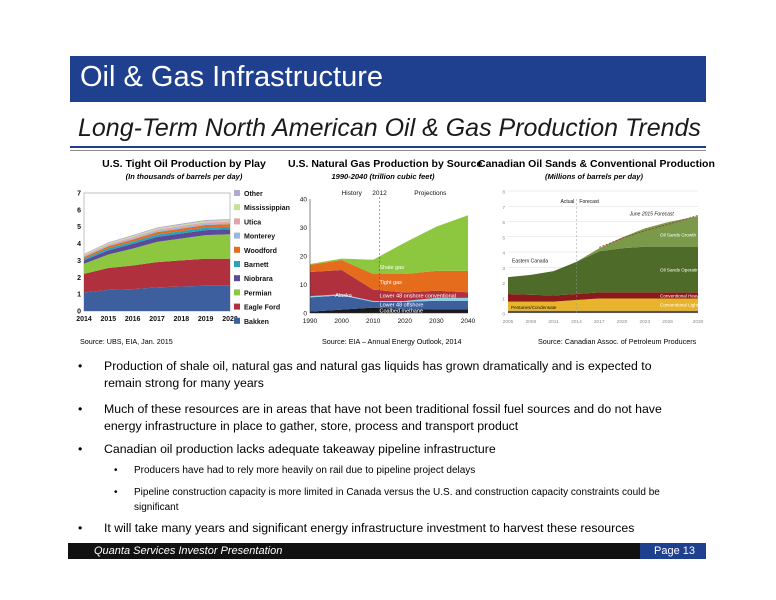  Describe the element at coordinates (402, 306) in the screenshot. I see `series-label: Lower 48 offshore` at that location.